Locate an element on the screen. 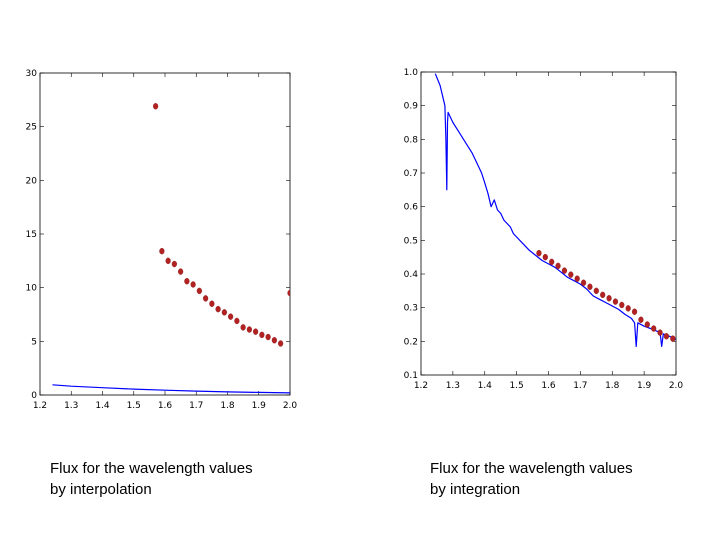 The height and width of the screenshot is (540, 720). y-tick-label: 0.7 is located at coordinates (411, 174).